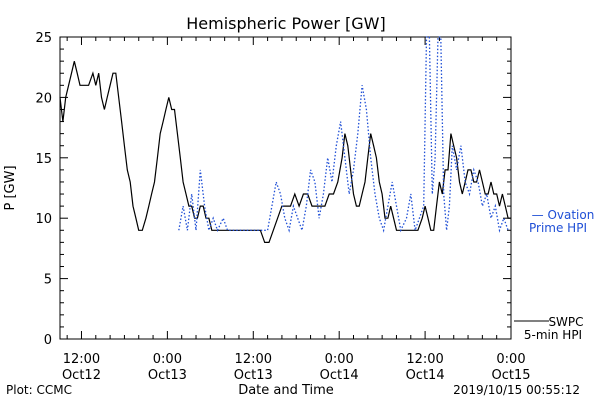 The height and width of the screenshot is (400, 600). I want to click on footer-timestamp: 2019/10/15 00:55:12, so click(516, 390).